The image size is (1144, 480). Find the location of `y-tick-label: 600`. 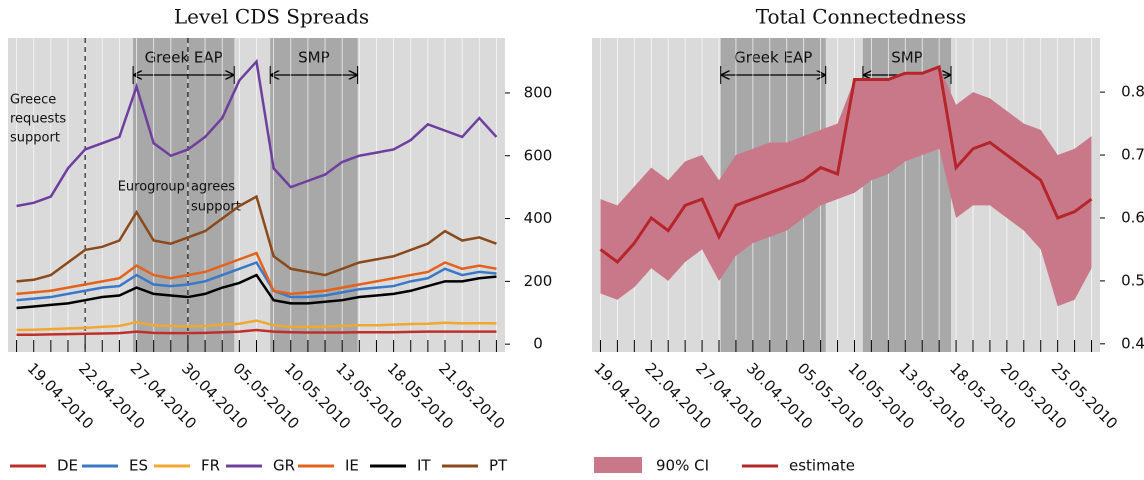

y-tick-label: 600 is located at coordinates (538, 155).